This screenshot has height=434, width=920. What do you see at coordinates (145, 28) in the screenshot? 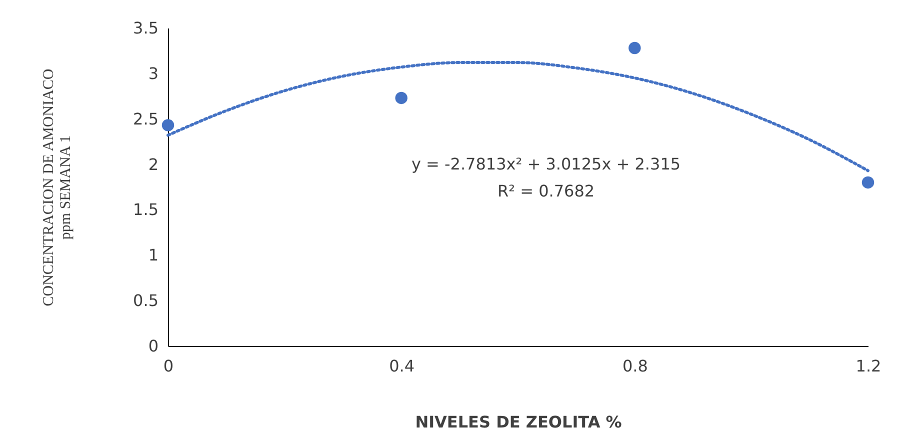
I see `y-tick-label: 3.5` at bounding box center [145, 28].